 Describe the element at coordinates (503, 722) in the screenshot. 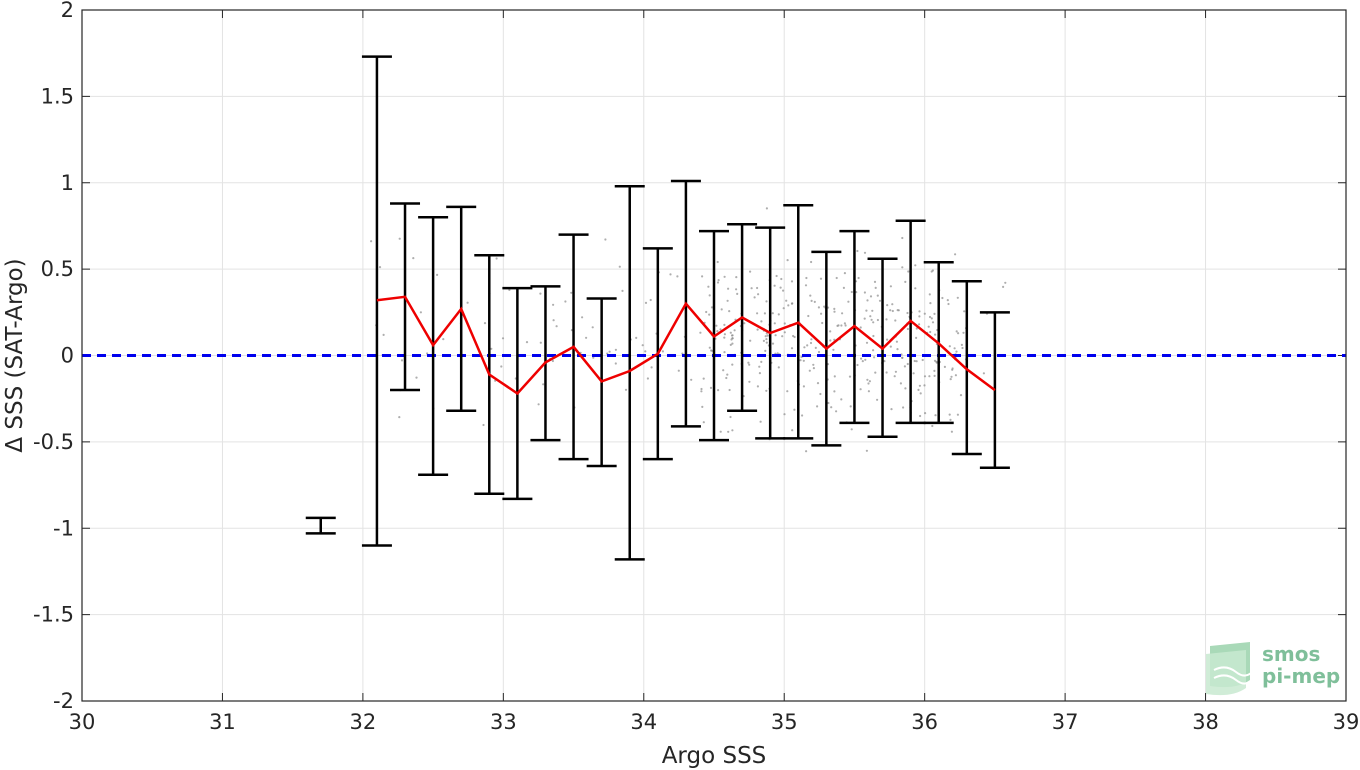

I see `x-tick-label: 33` at that location.